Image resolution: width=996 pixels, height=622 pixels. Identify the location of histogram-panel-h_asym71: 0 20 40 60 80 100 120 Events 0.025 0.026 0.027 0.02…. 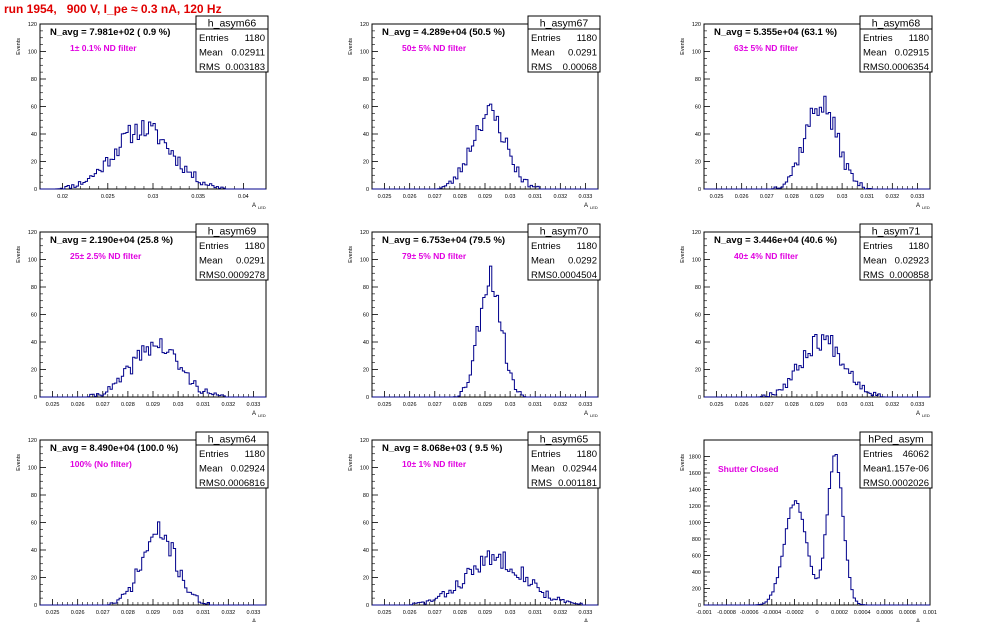
(806, 320).